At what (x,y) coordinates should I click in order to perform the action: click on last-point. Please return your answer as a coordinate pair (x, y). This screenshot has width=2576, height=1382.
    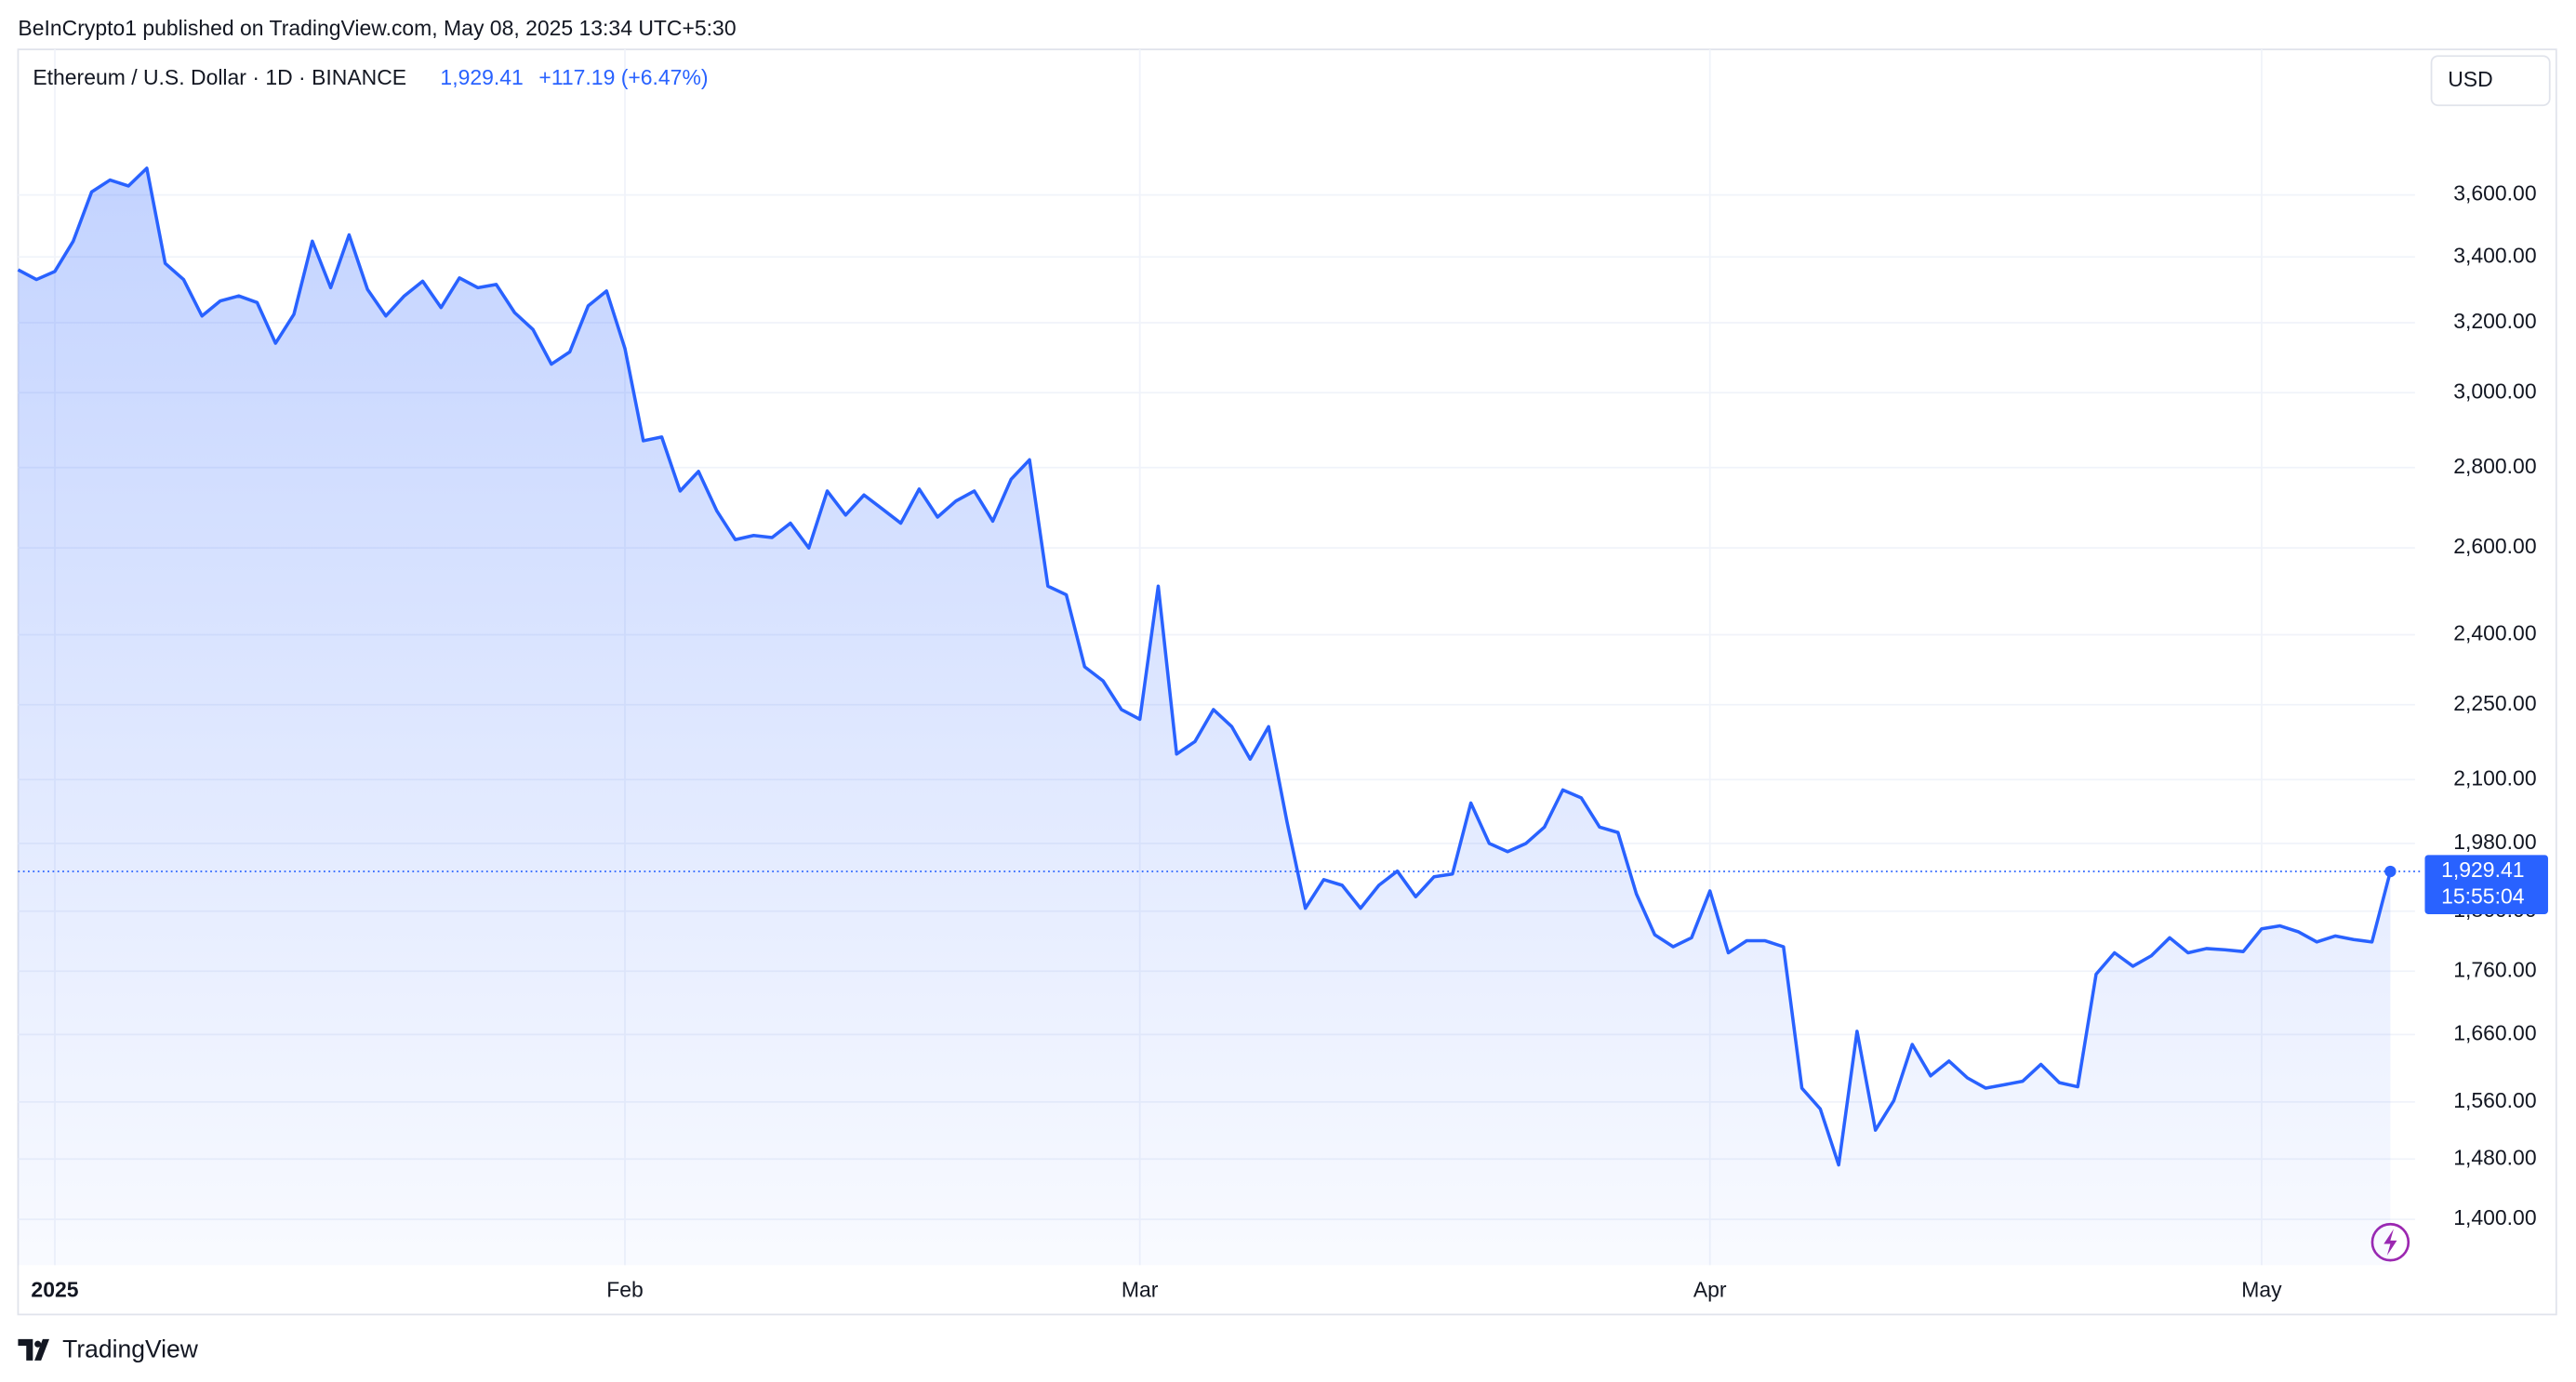
    Looking at the image, I should click on (2390, 872).